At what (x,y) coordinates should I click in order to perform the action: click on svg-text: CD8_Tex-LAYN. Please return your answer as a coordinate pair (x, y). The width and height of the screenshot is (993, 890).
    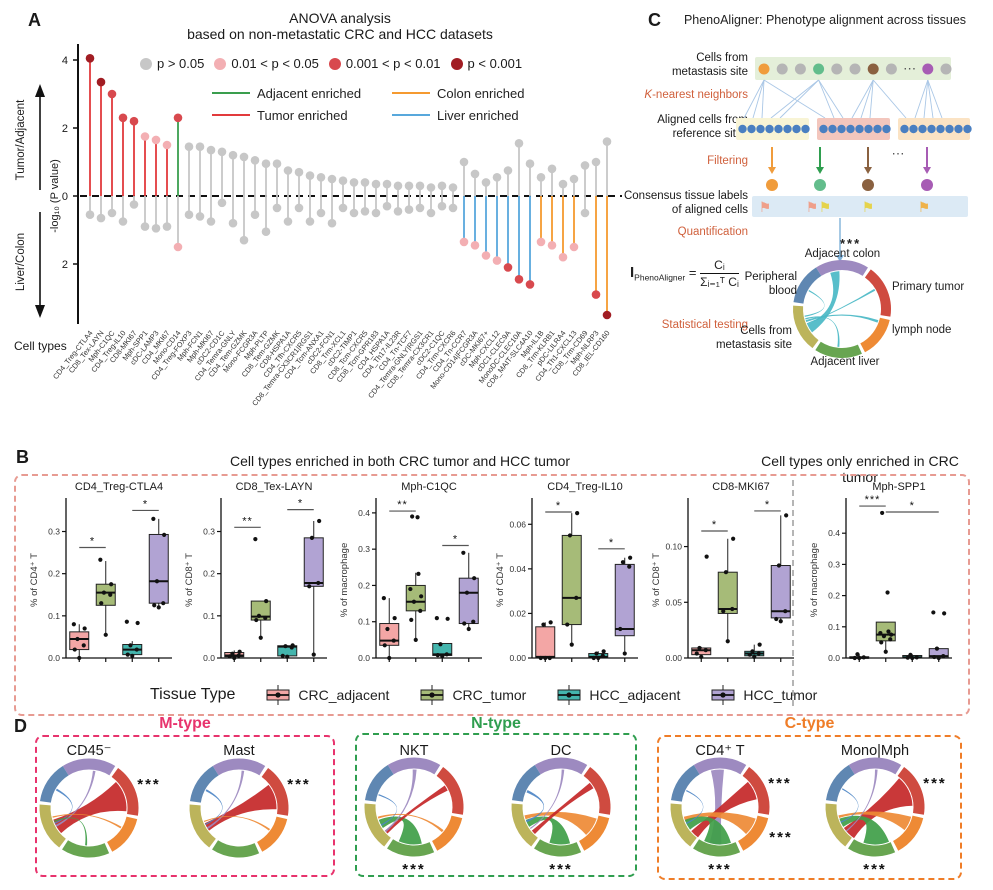
    Looking at the image, I should click on (274, 487).